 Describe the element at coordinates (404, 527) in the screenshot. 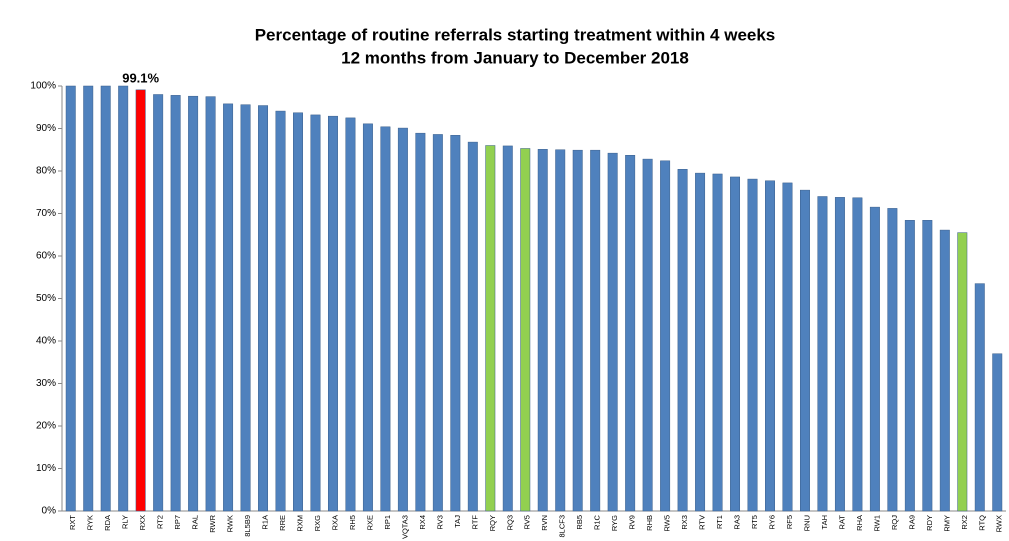

I see `x-tick-label: VQTA3` at that location.